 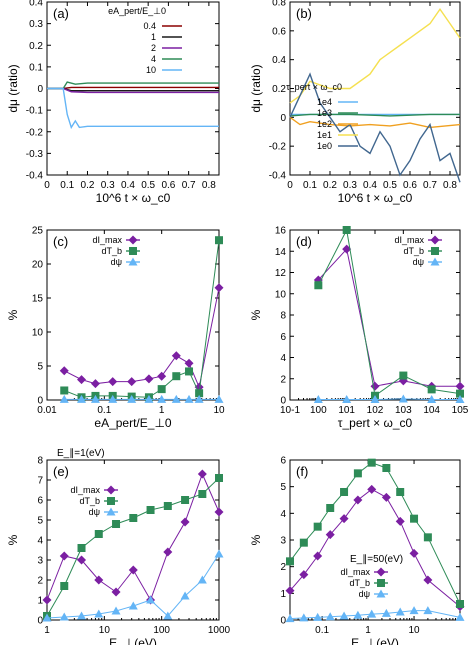 What do you see at coordinates (151, 70) in the screenshot?
I see `legend-entry-label: 10` at bounding box center [151, 70].